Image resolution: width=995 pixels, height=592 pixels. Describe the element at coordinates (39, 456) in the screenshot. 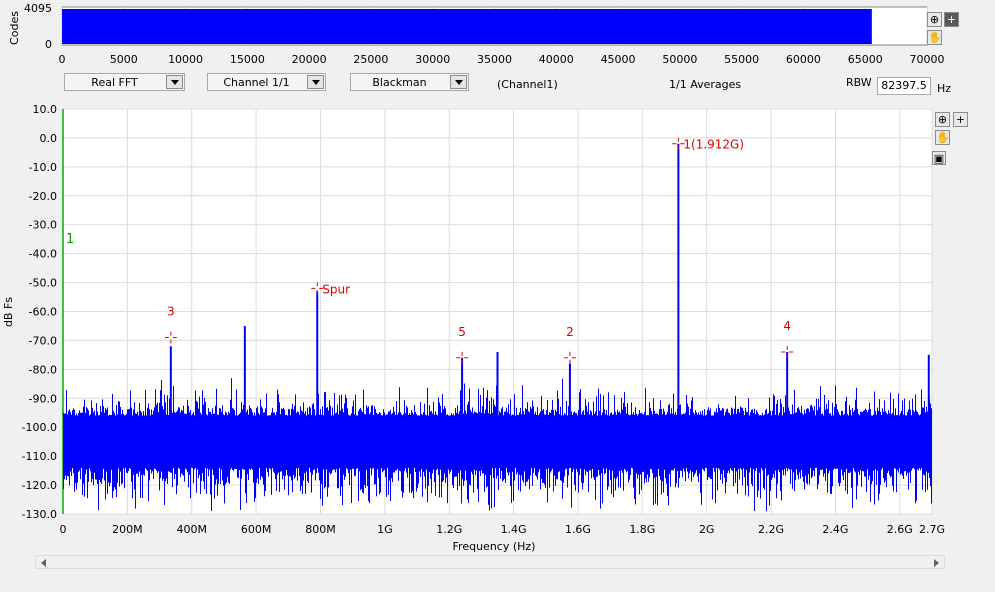

I see `y-tick-label: -110.0` at that location.